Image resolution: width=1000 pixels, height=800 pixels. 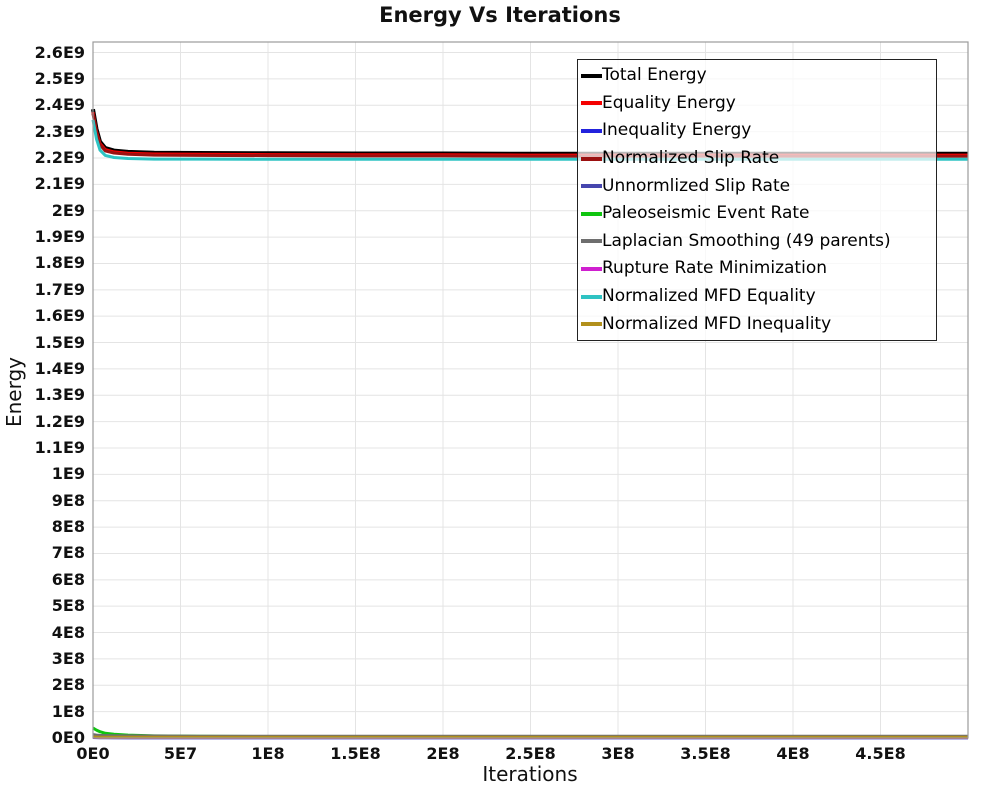 I want to click on y-tick-label: 9E8, so click(x=68, y=500).